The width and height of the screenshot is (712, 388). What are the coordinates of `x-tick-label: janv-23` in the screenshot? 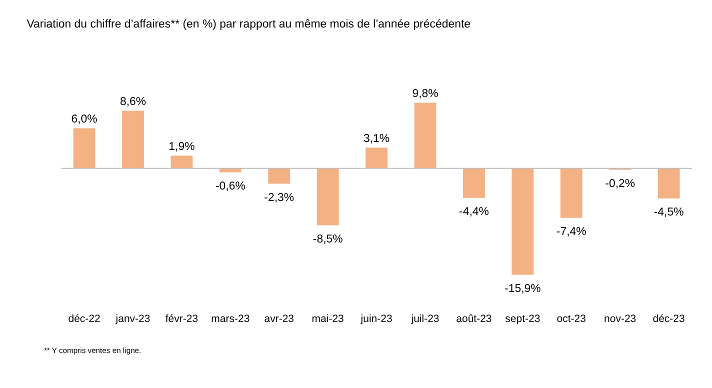 It's located at (132, 319).